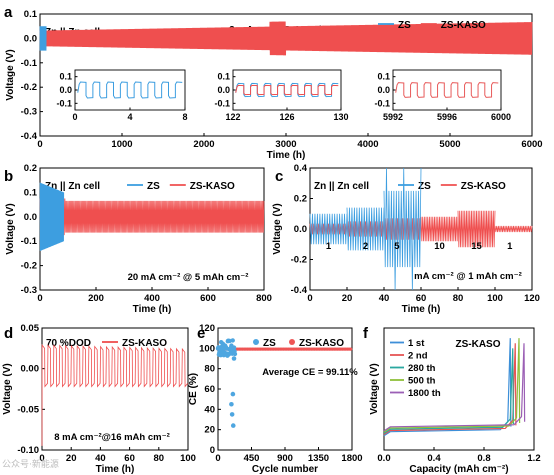  I want to click on legend-entry: 1 st, so click(416, 343).